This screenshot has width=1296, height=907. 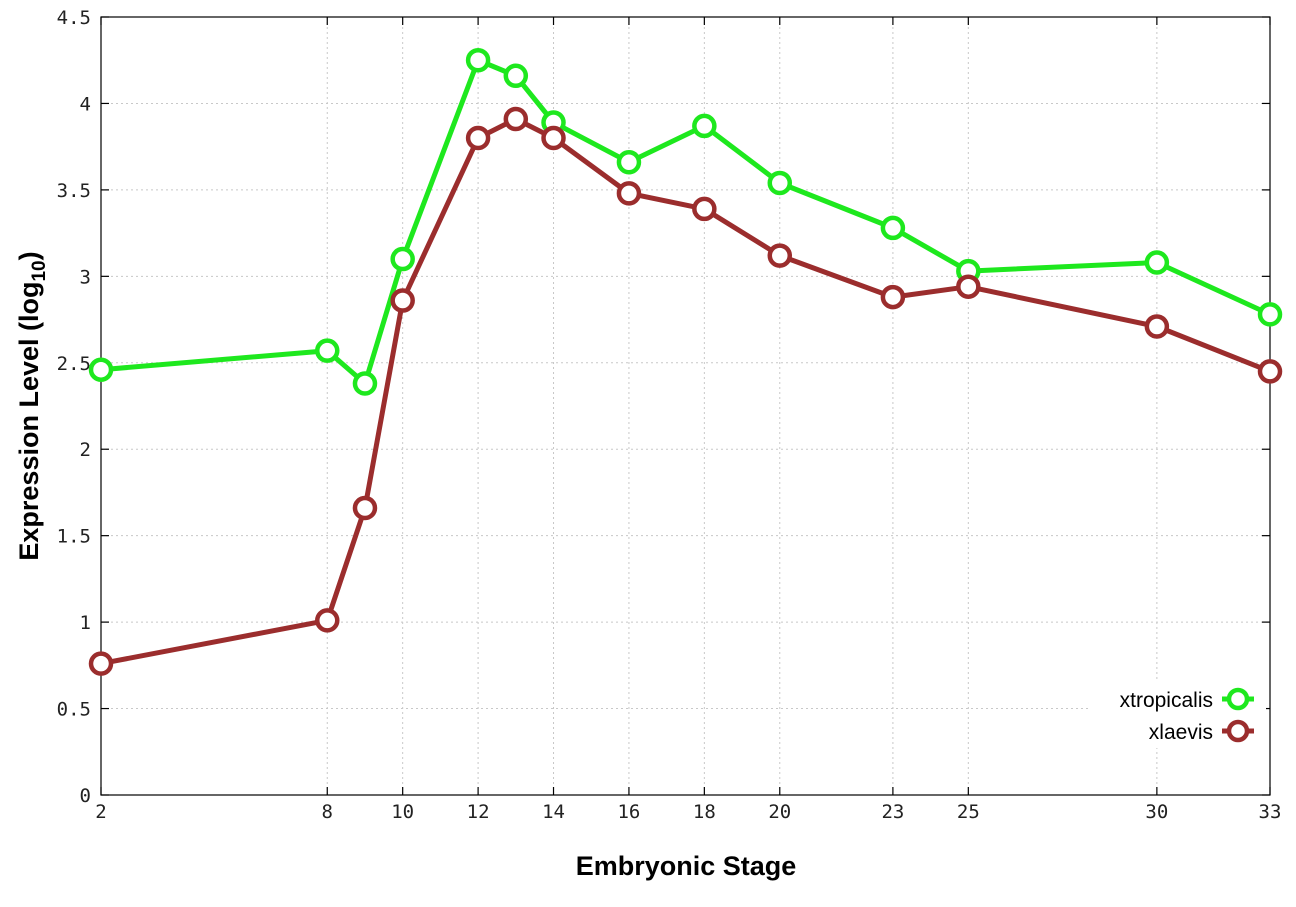 I want to click on legend-label-xtropicalis: xtropicalis, so click(x=1166, y=700).